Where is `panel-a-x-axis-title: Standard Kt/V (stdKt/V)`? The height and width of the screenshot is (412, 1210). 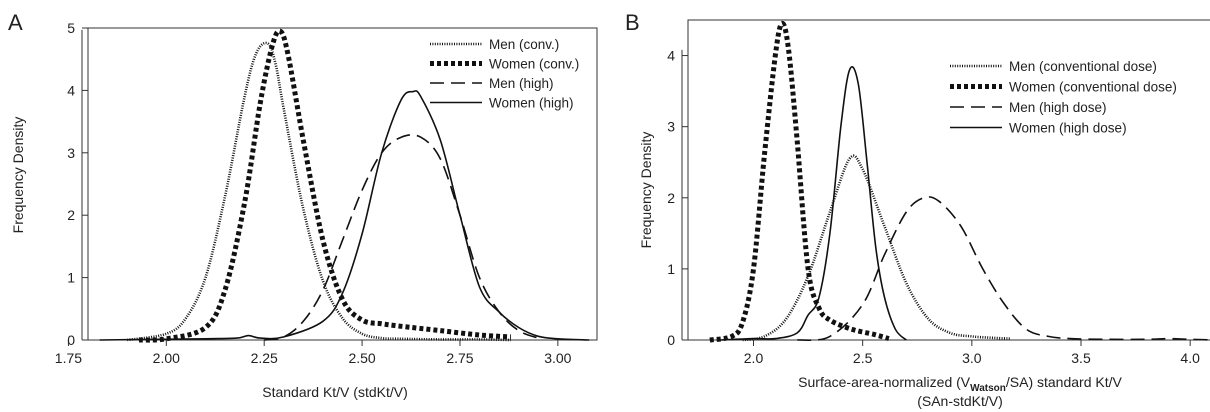
panel-a-x-axis-title: Standard Kt/V (stdKt/V) is located at coordinates (335, 392).